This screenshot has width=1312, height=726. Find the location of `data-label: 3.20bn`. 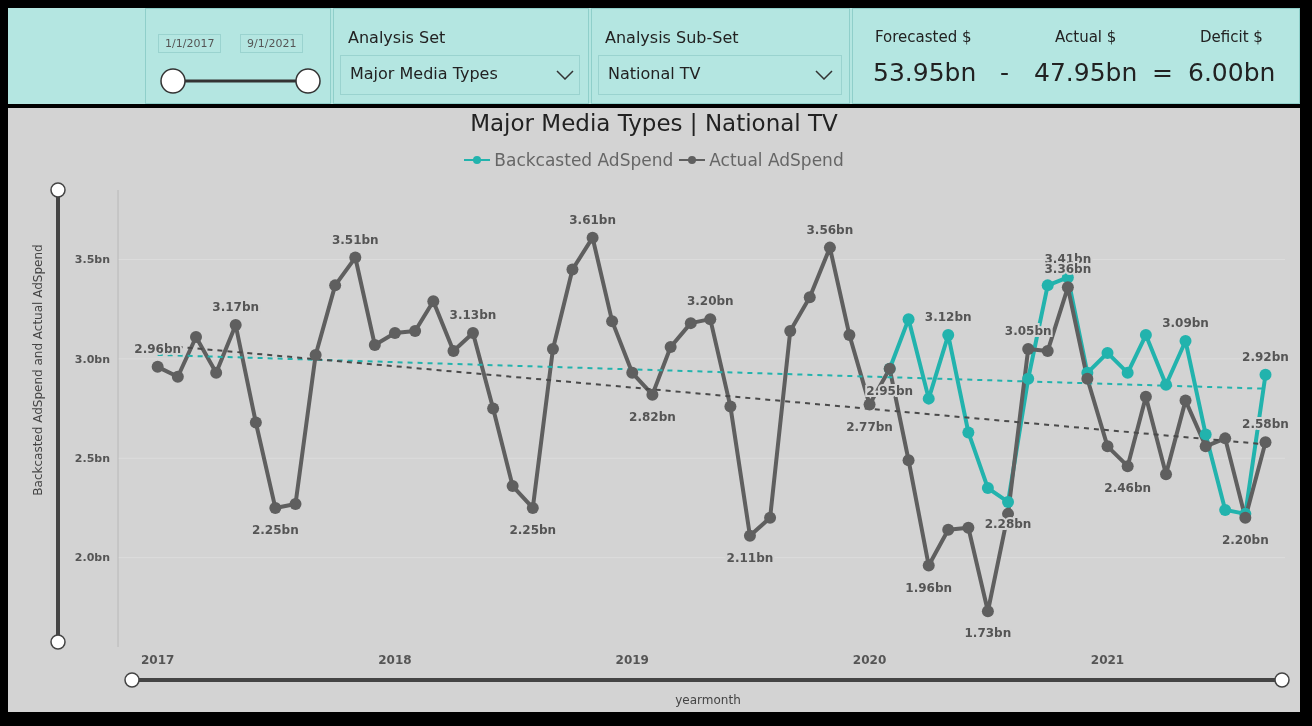

data-label: 3.20bn is located at coordinates (710, 301).